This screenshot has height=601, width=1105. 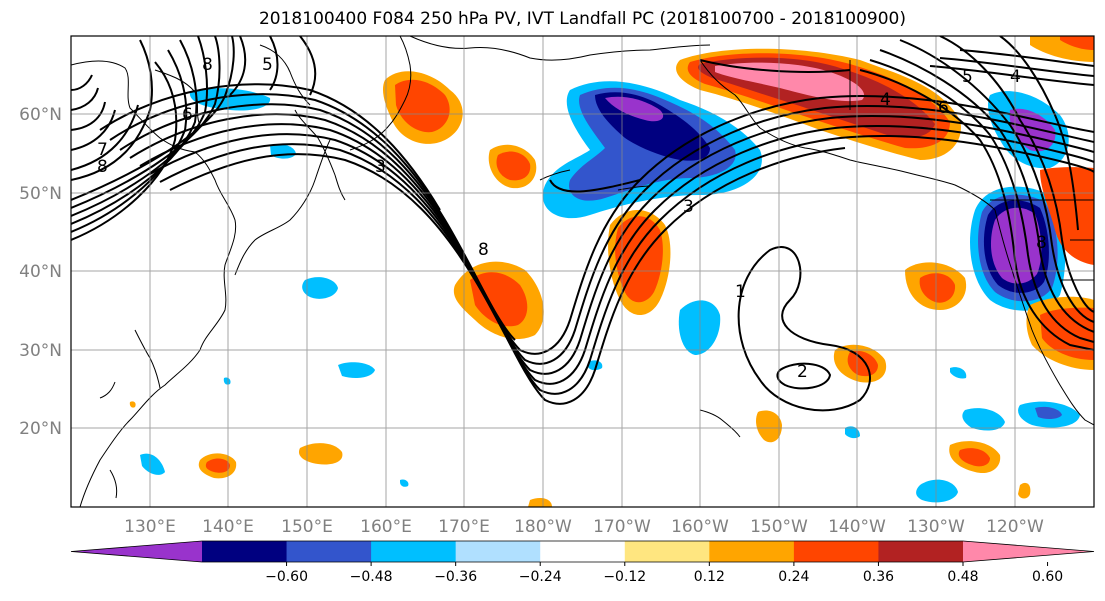 I want to click on lon-label: 160°W, so click(x=700, y=527).